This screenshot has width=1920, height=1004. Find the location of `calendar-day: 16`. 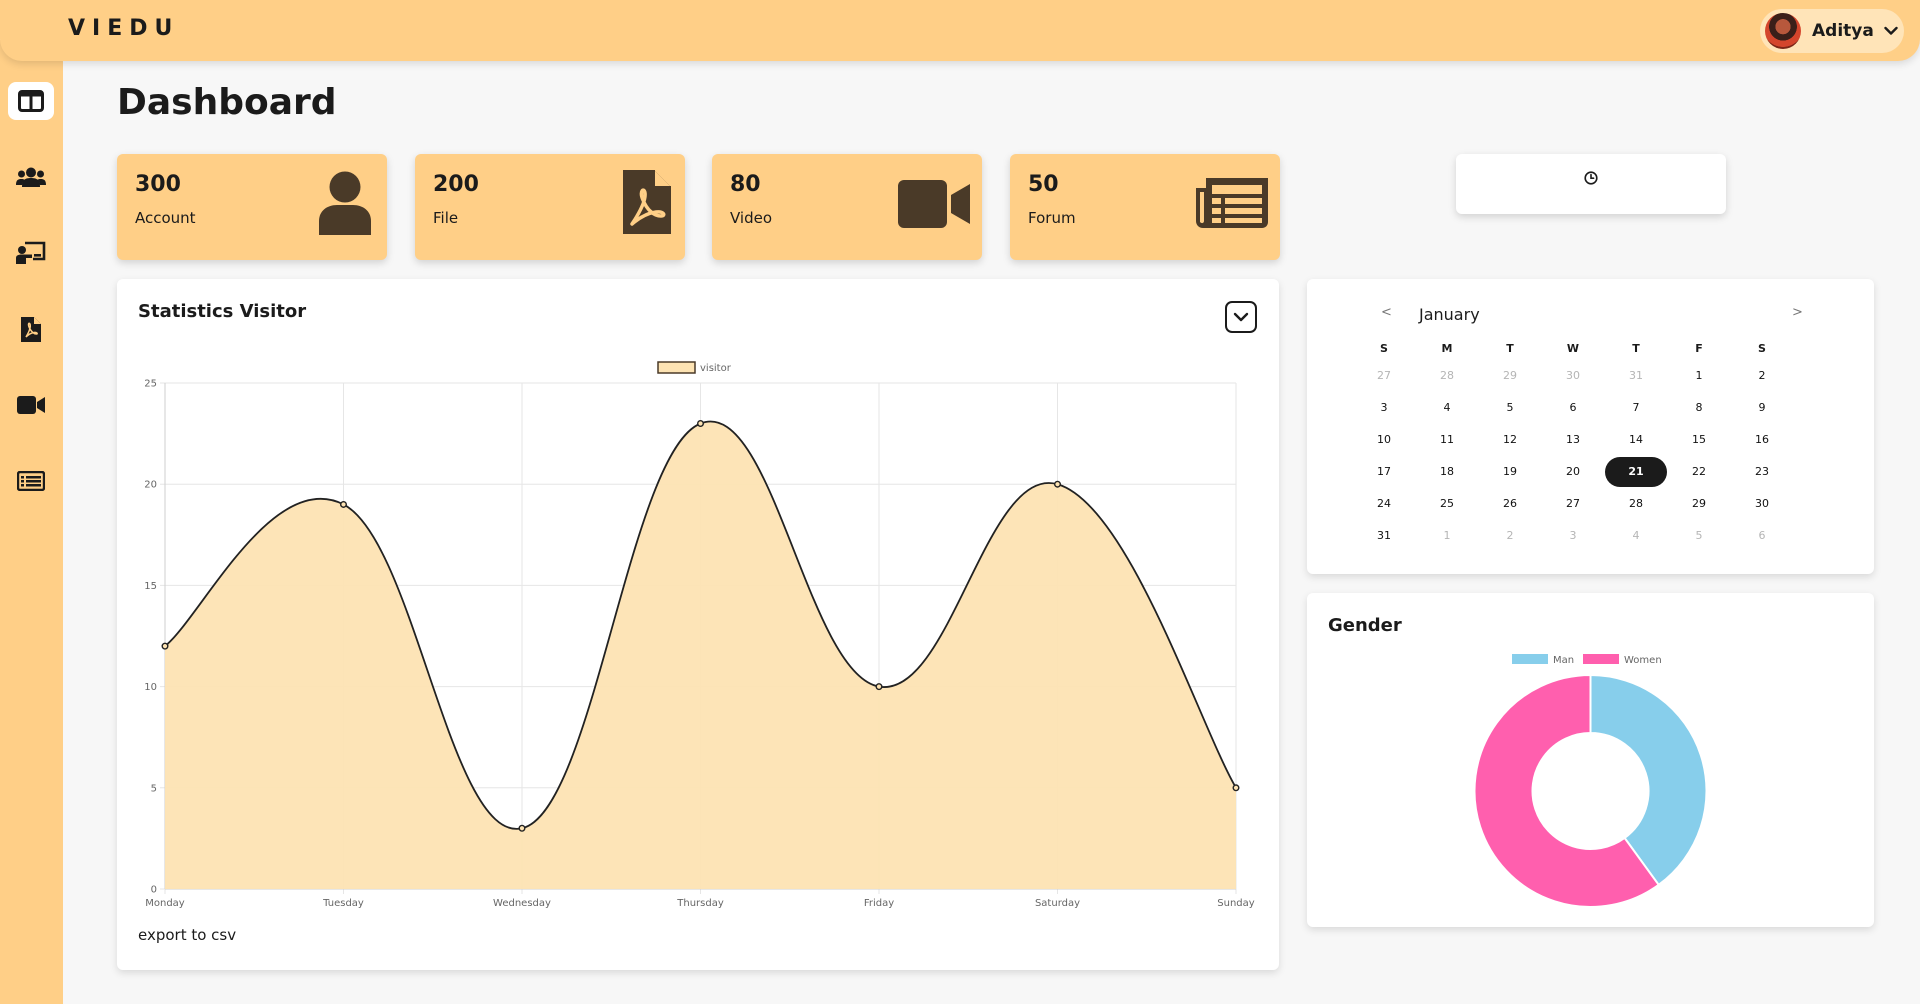

calendar-day: 16 is located at coordinates (1762, 439).